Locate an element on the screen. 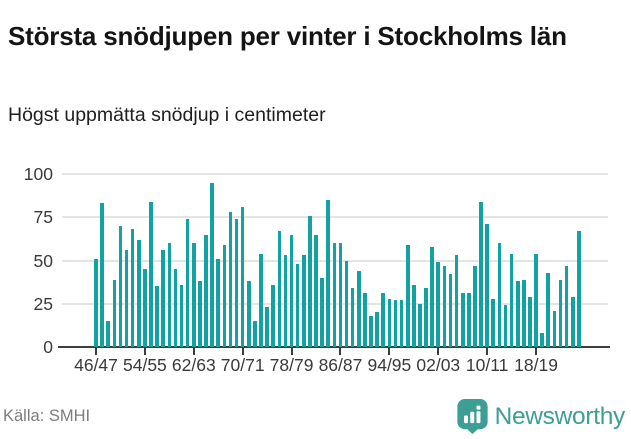  x-axis-label: 70/71 is located at coordinates (242, 365).